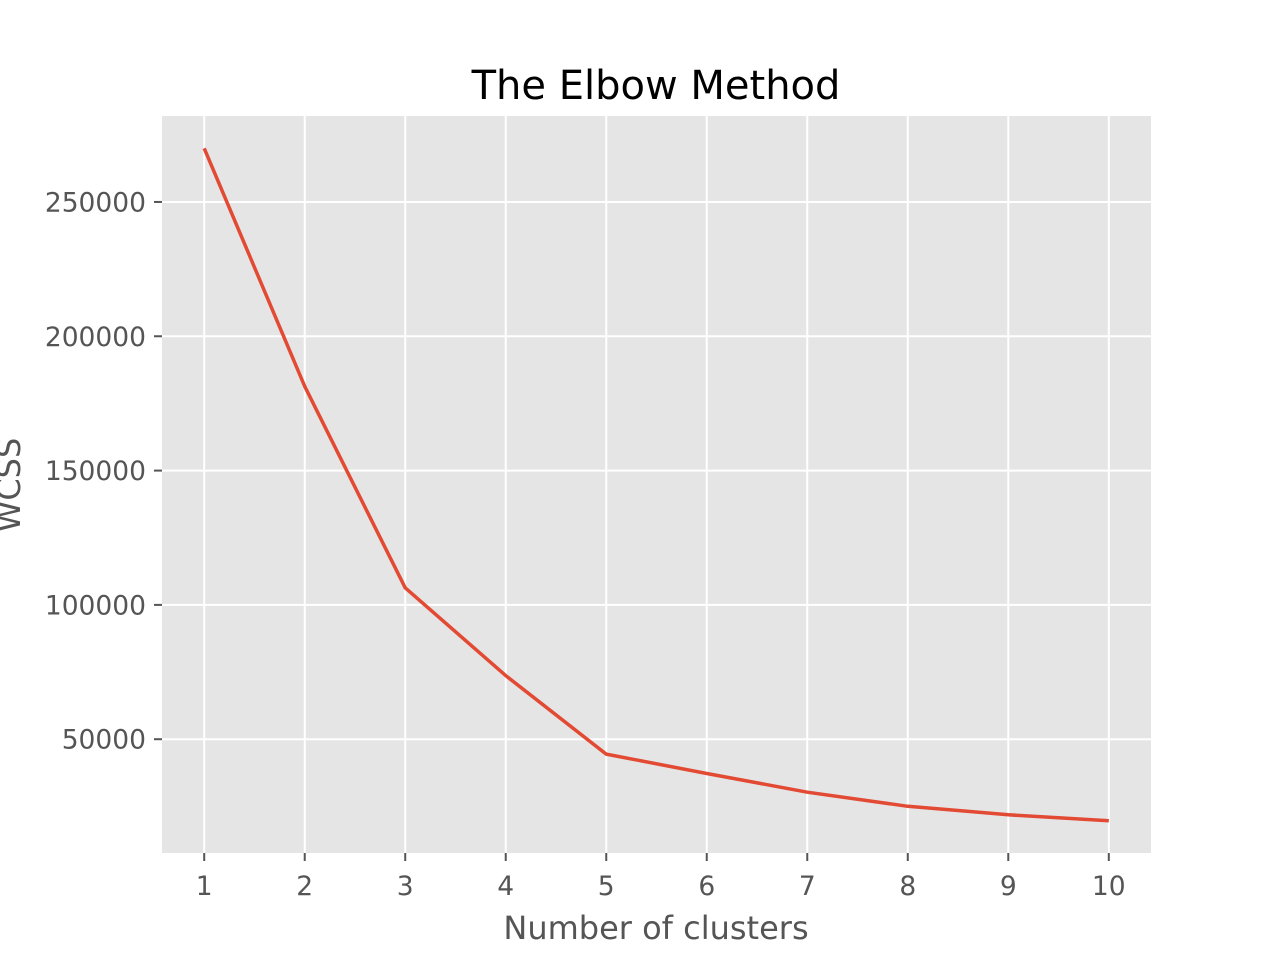  What do you see at coordinates (14, 485) in the screenshot?
I see `y-axis-label: WCSS` at bounding box center [14, 485].